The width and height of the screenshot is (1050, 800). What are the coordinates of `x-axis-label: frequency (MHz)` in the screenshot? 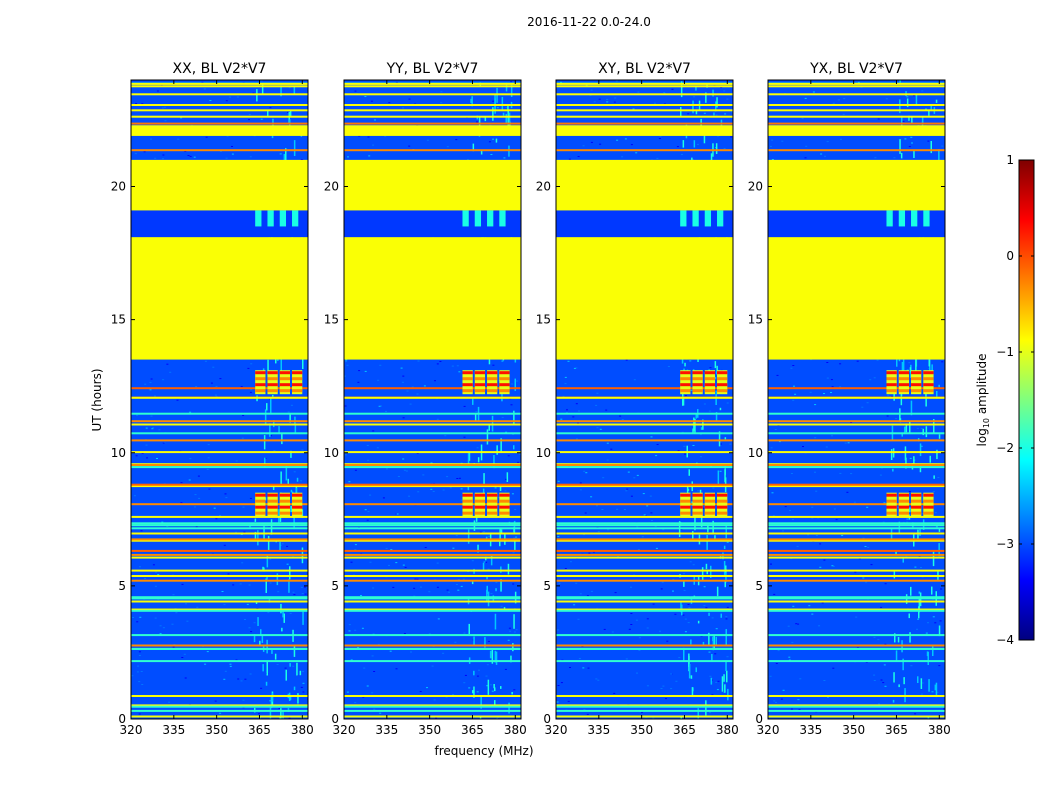 It's located at (483, 751).